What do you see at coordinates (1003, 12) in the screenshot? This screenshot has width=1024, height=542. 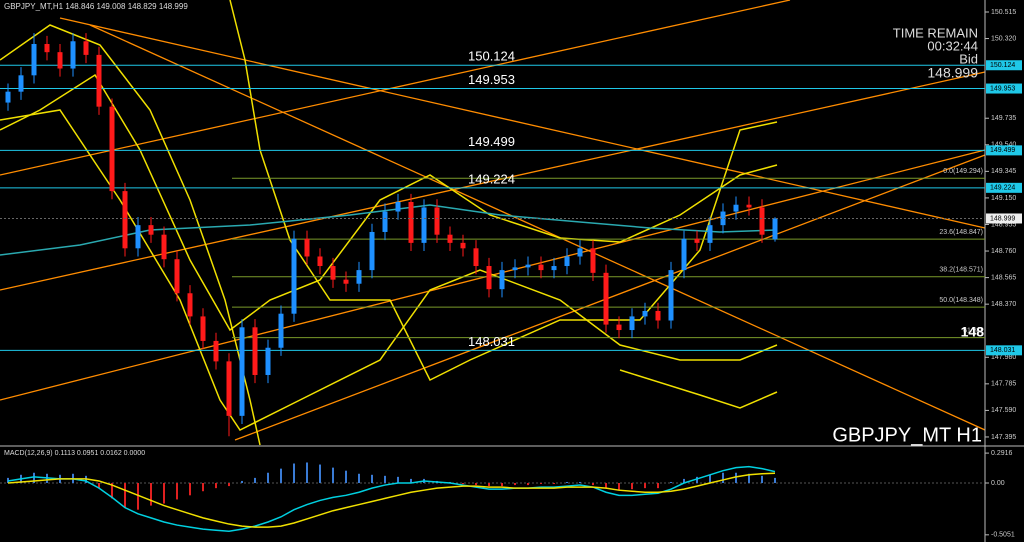 I see `y-tick-label: 150.515` at bounding box center [1003, 12].